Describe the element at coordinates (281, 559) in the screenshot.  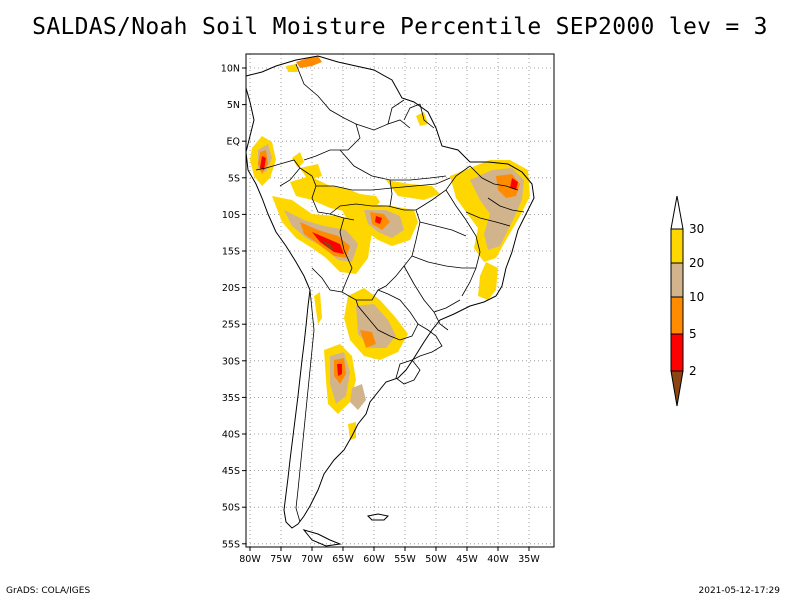
I see `lon-tick-label: 75W` at that location.